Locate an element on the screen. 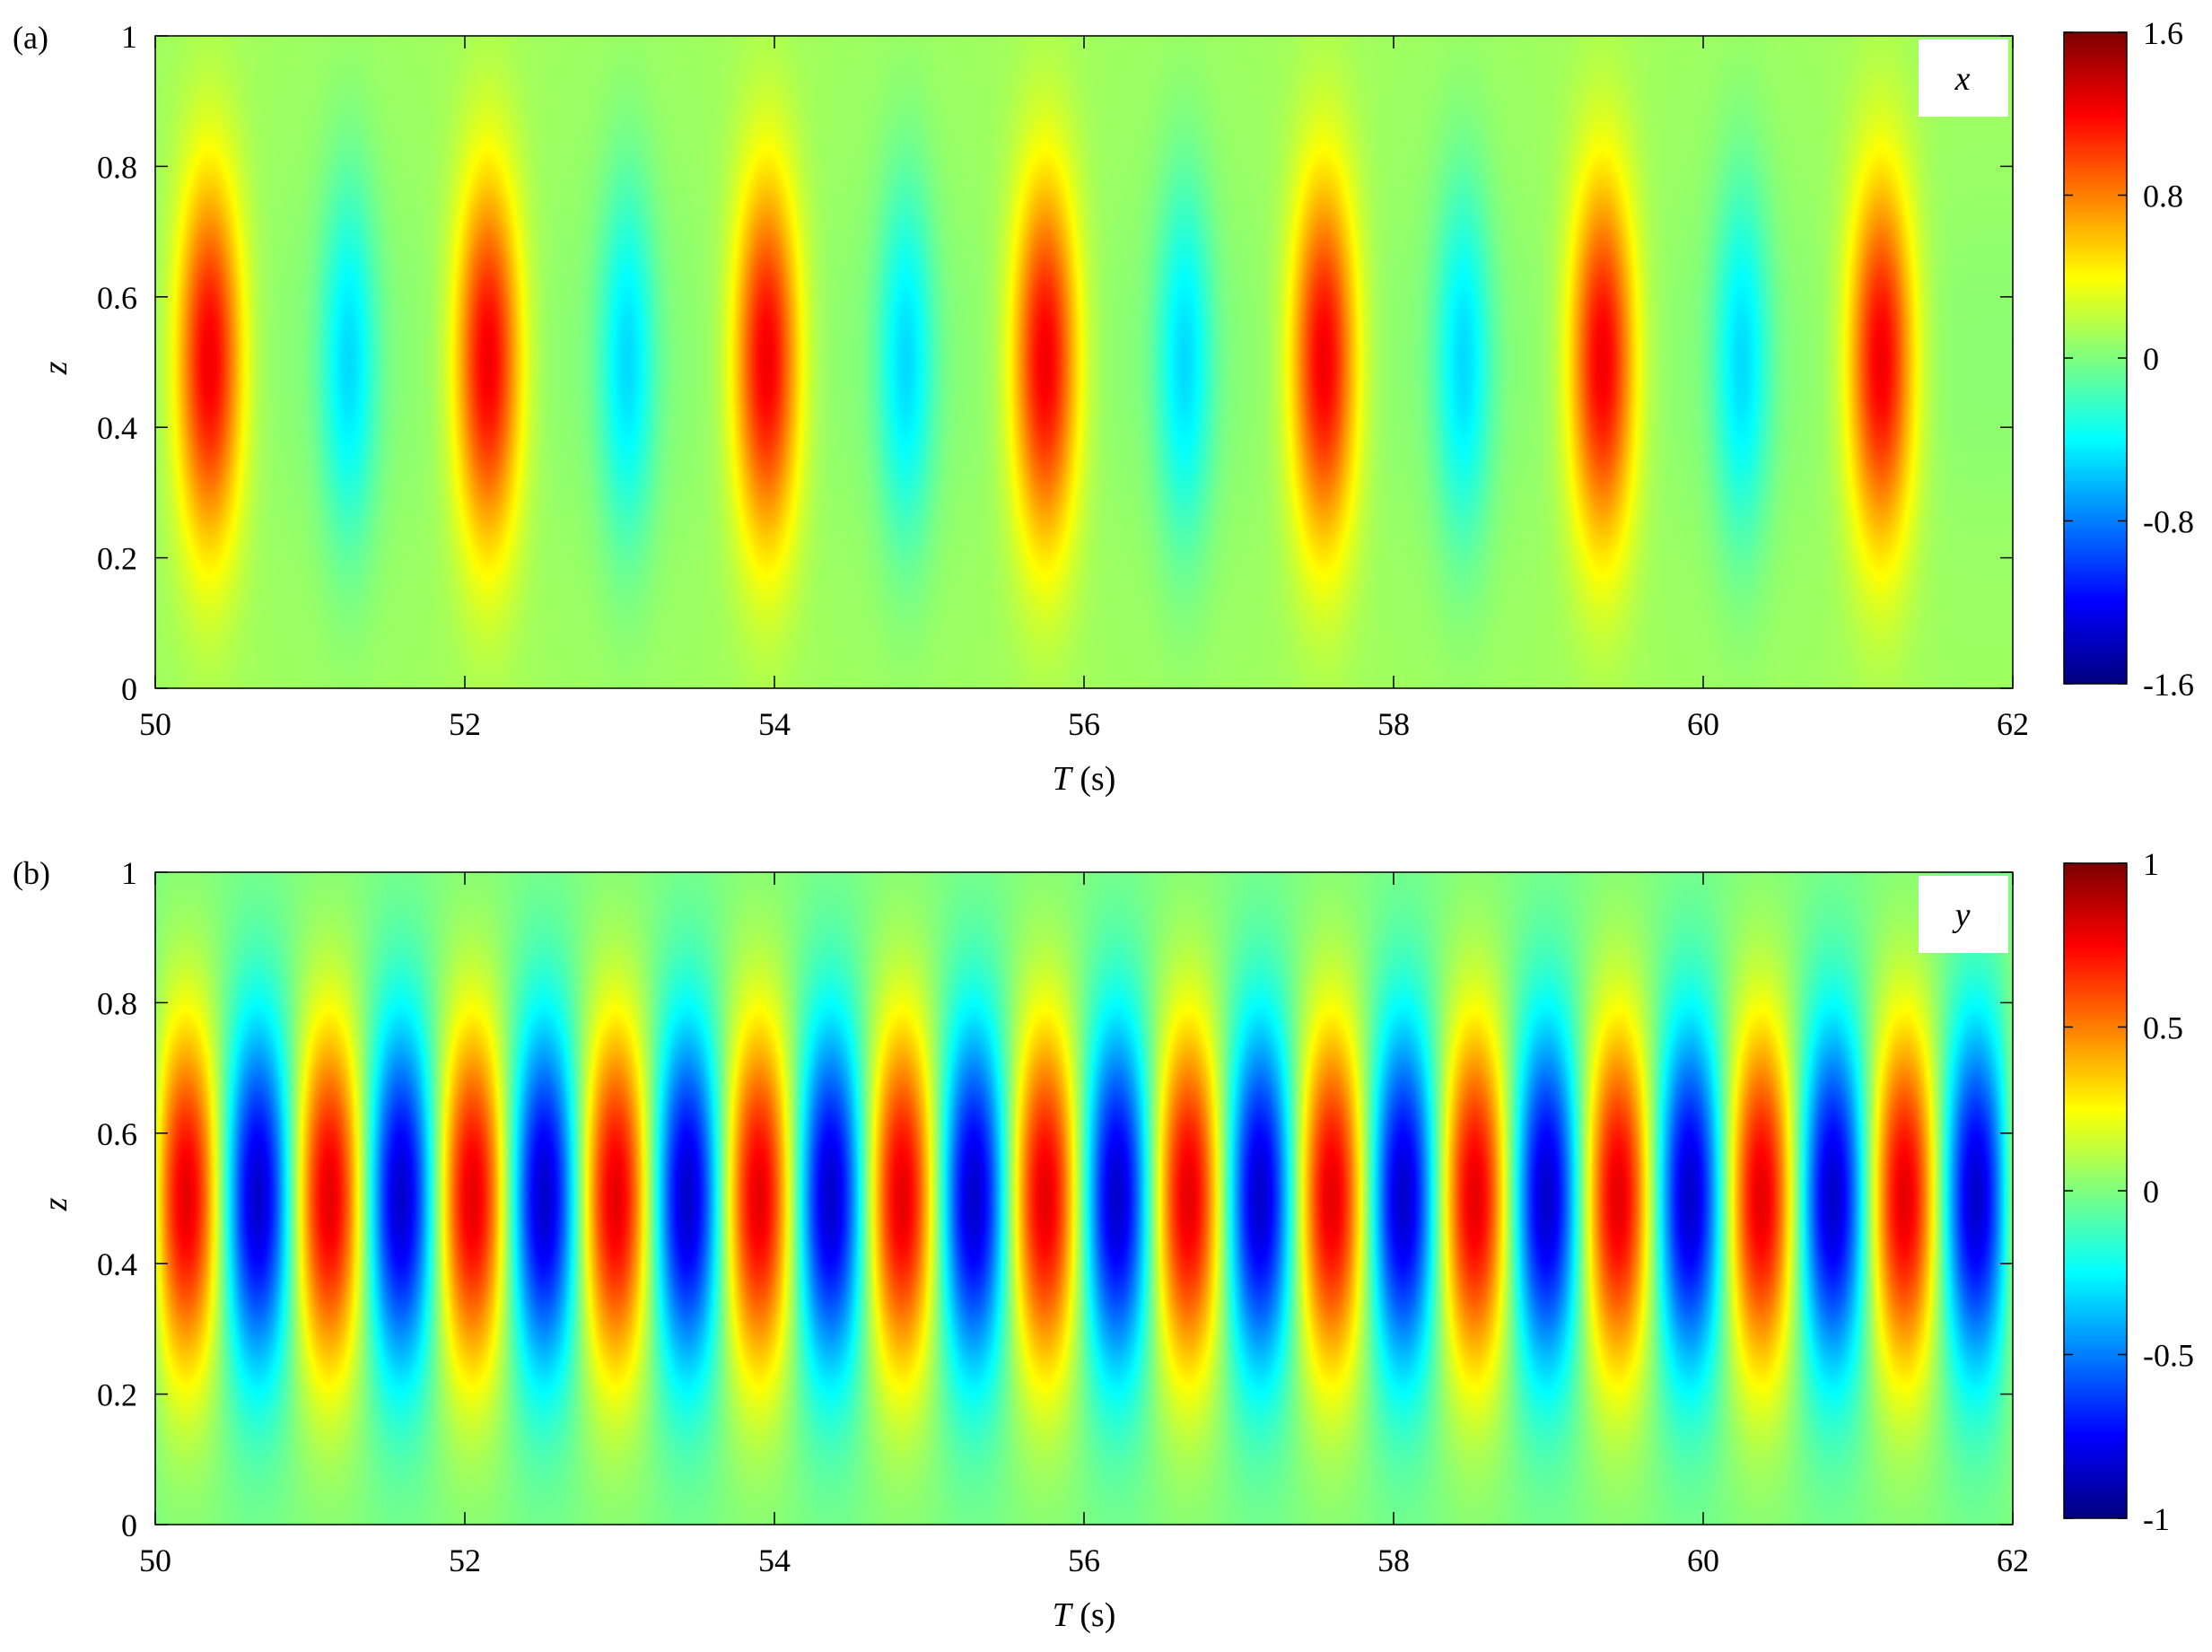  panel-b-xlabel: T (s) is located at coordinates (1084, 1615).